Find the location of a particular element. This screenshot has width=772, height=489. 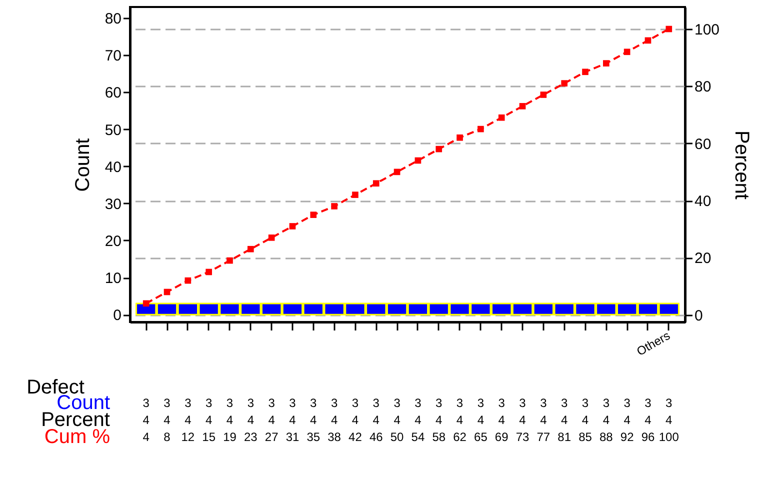

data-label: 69 is located at coordinates (501, 437).